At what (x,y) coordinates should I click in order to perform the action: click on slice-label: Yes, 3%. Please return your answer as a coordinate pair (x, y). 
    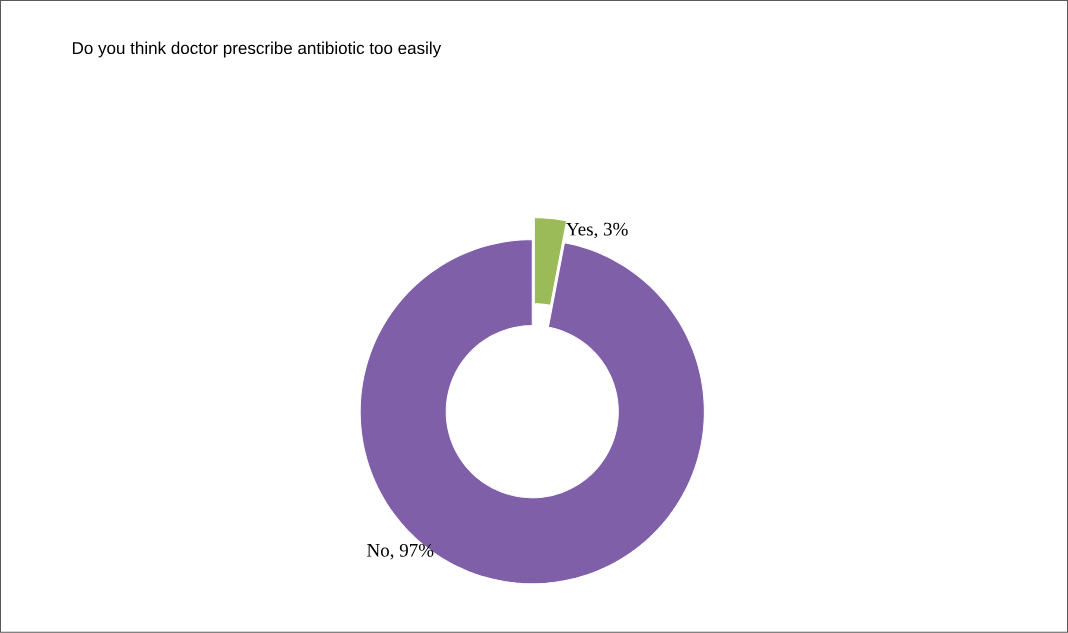
    Looking at the image, I should click on (597, 230).